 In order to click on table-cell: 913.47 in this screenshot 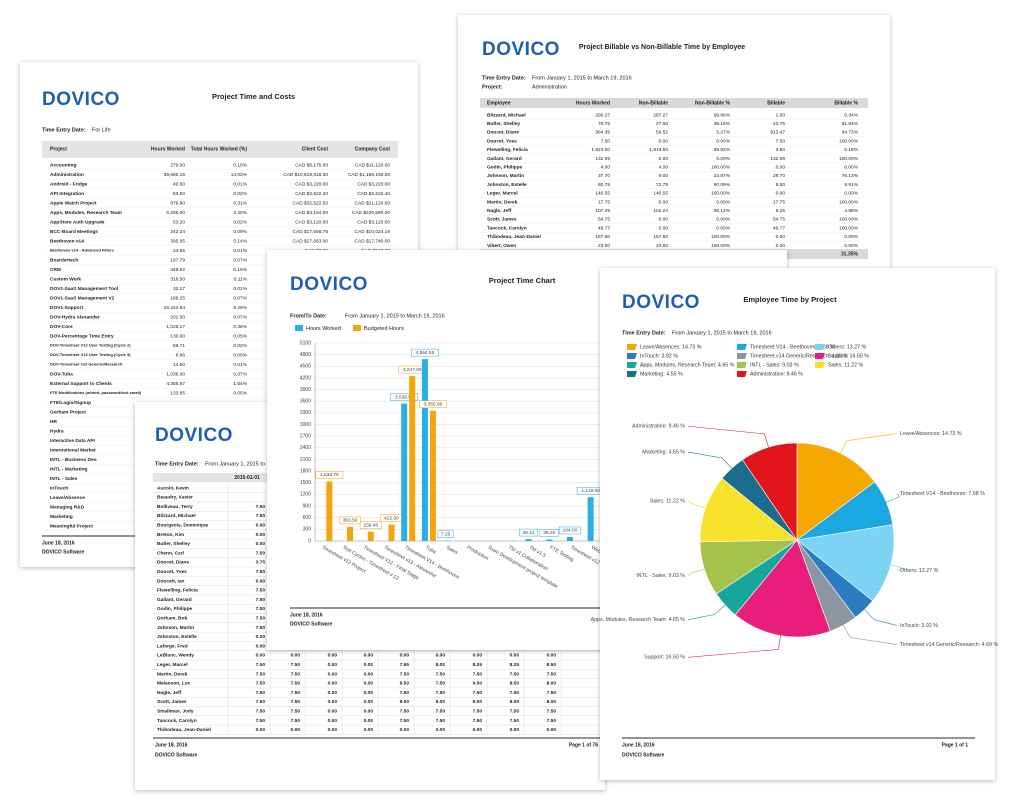, I will do `click(777, 133)`.